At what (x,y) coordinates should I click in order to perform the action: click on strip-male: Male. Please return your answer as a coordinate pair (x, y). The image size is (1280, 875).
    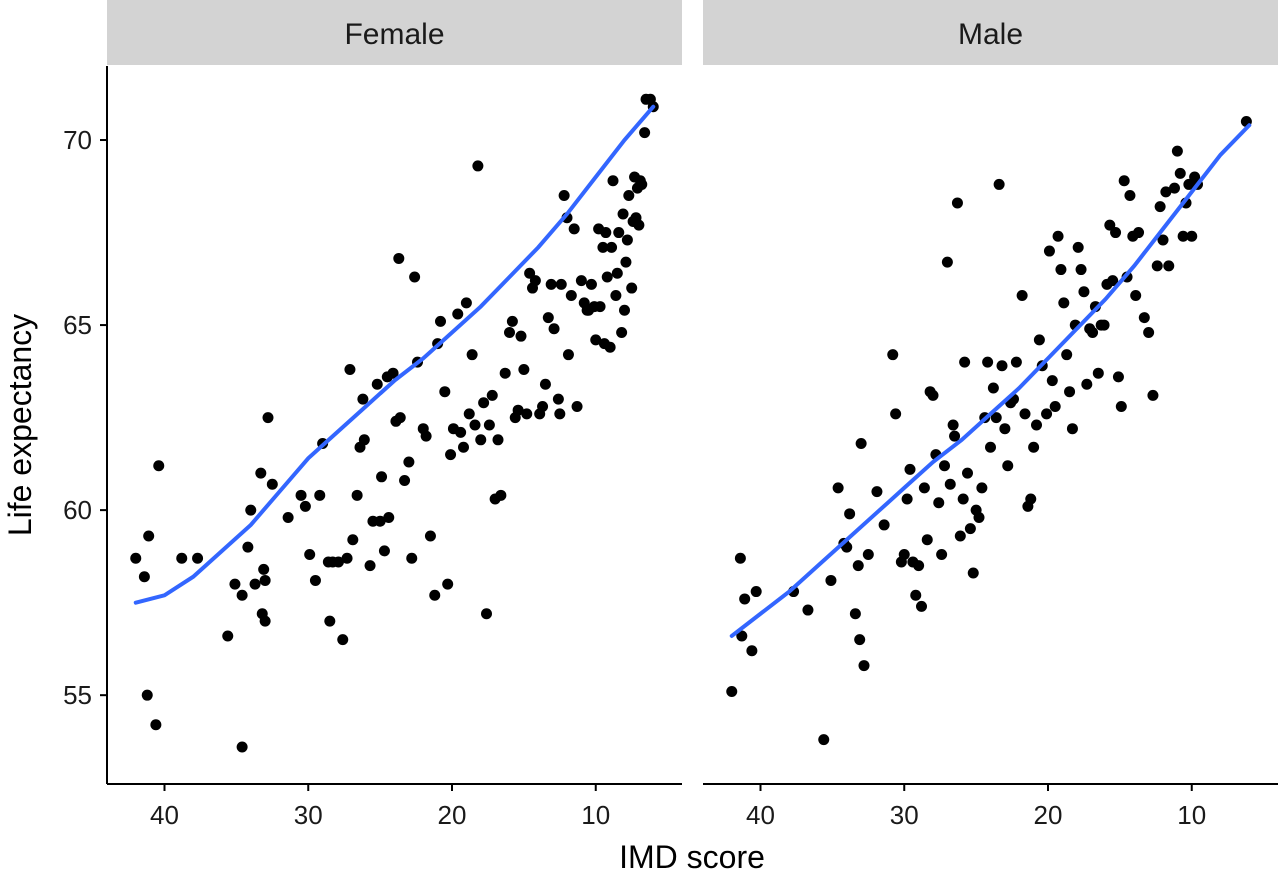
    Looking at the image, I should click on (990, 32).